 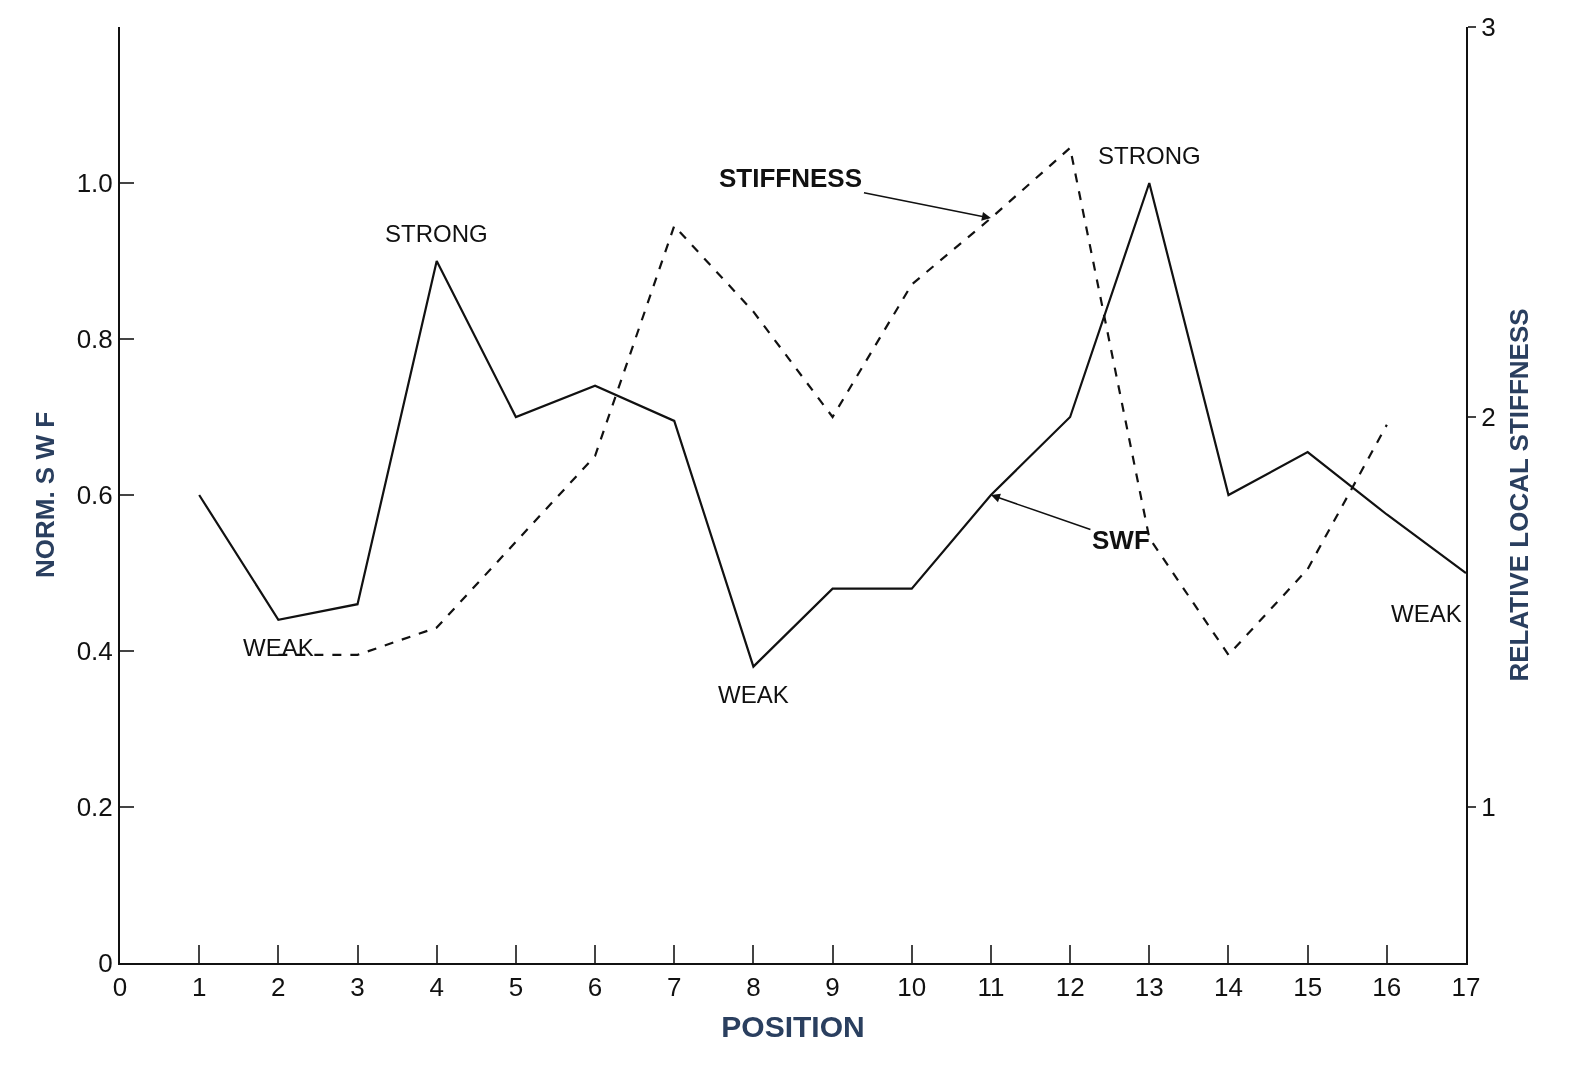 What do you see at coordinates (94, 807) in the screenshot?
I see `y-tick-label: 0.2` at bounding box center [94, 807].